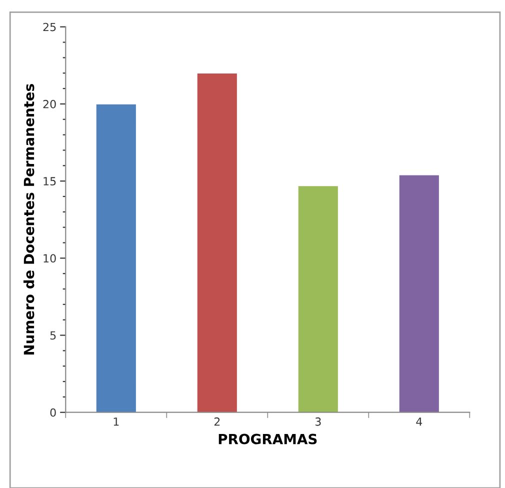 The image size is (505, 488). Describe the element at coordinates (28, 219) in the screenshot. I see `y-axis-title: Numero de Docentes Permanentes` at that location.